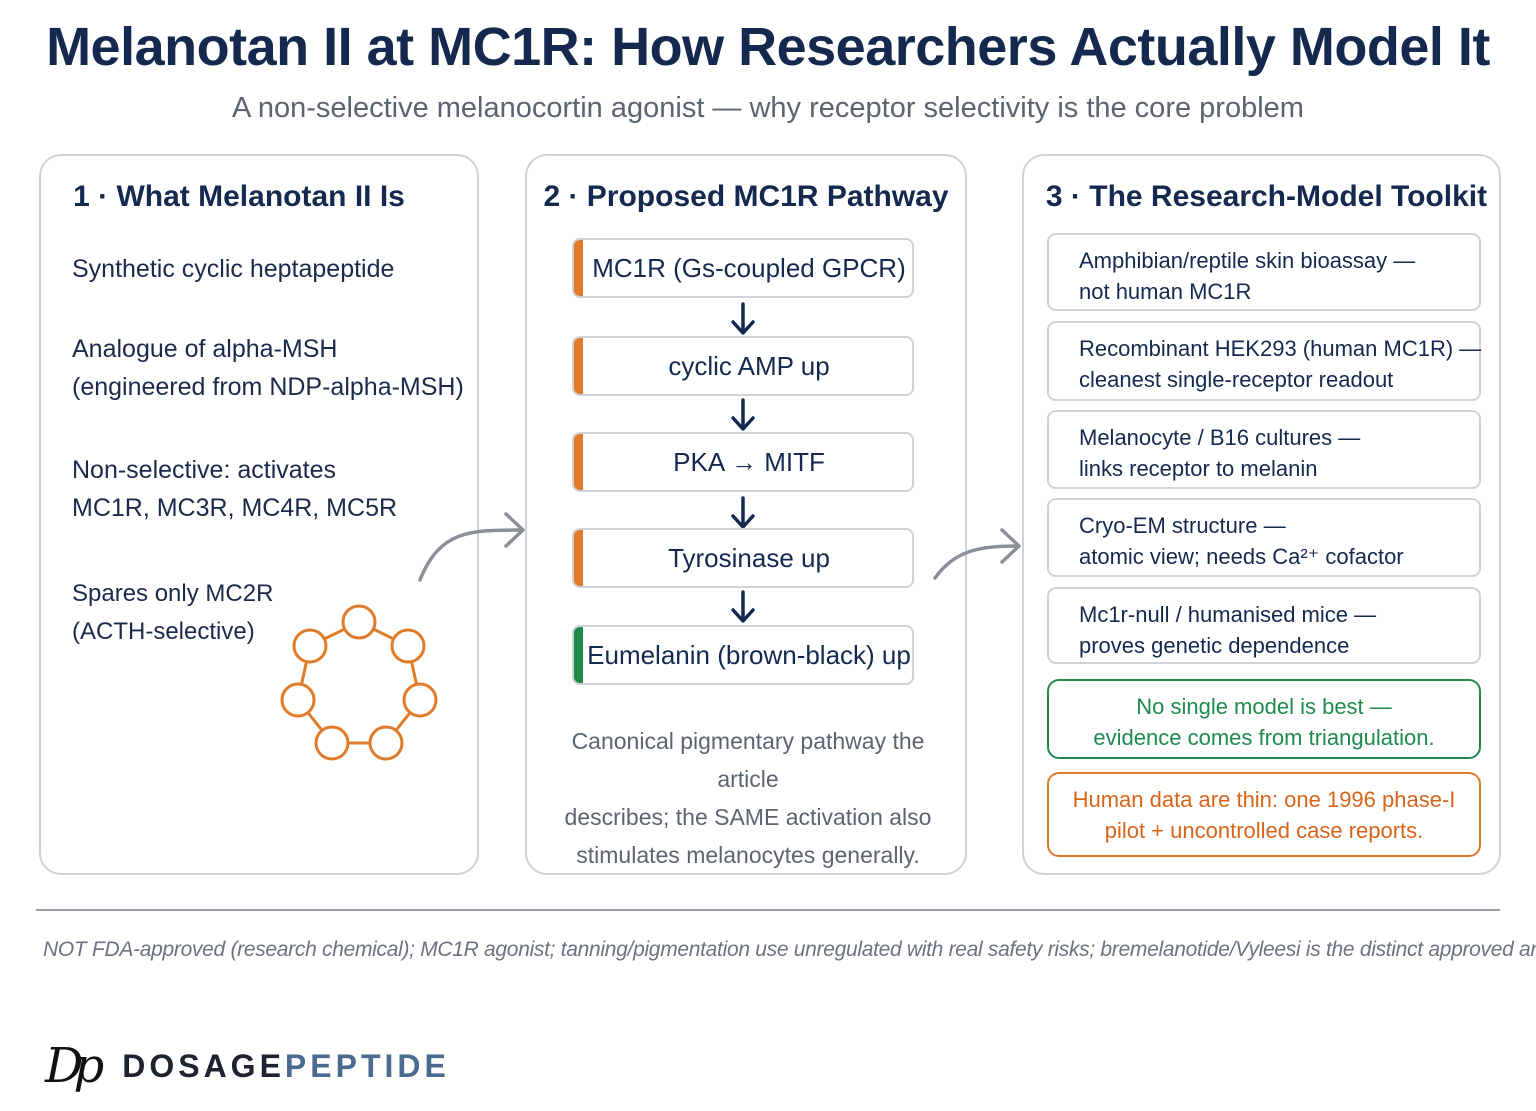 Image resolution: width=1536 pixels, height=1111 pixels. I want to click on brand-mark-icon: Dp, so click(74, 1066).